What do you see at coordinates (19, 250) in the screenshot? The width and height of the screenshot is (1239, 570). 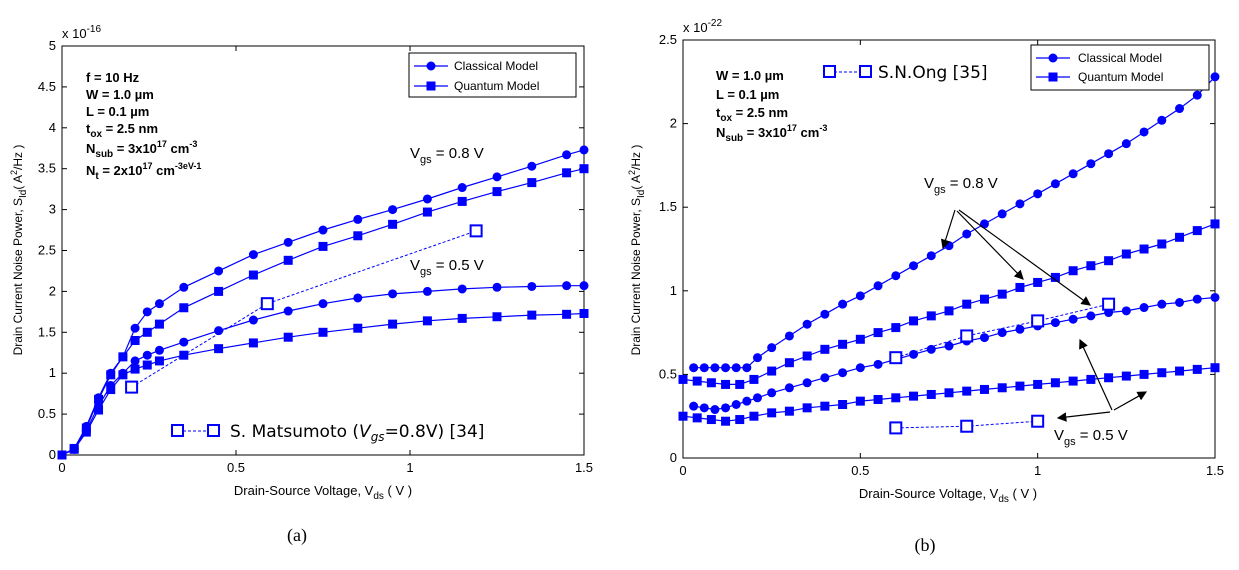 I see `y-axis-label-a: Drain Current Noise Power, SId( A2/Hz )` at bounding box center [19, 250].